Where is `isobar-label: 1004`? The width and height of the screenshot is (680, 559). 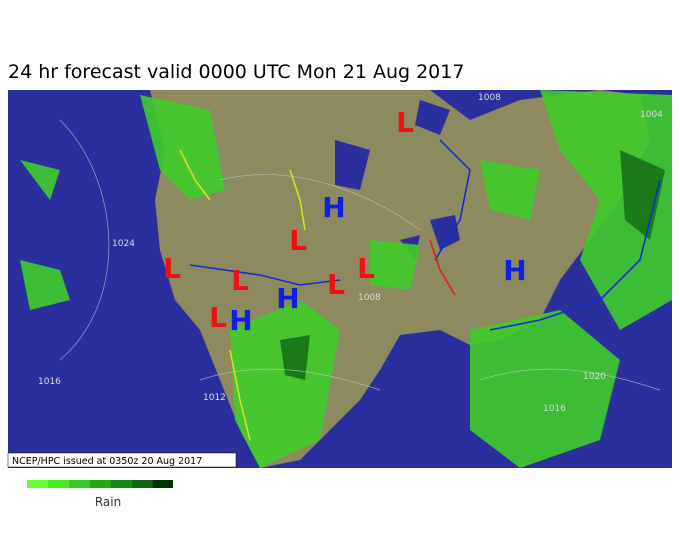 isobar-label: 1004 is located at coordinates (651, 115).